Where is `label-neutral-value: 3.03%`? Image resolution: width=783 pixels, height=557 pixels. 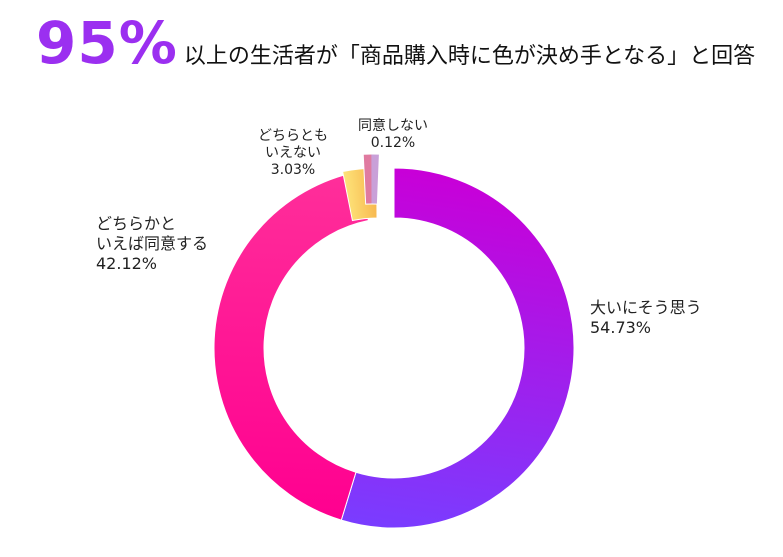 label-neutral-value: 3.03% is located at coordinates (293, 170).